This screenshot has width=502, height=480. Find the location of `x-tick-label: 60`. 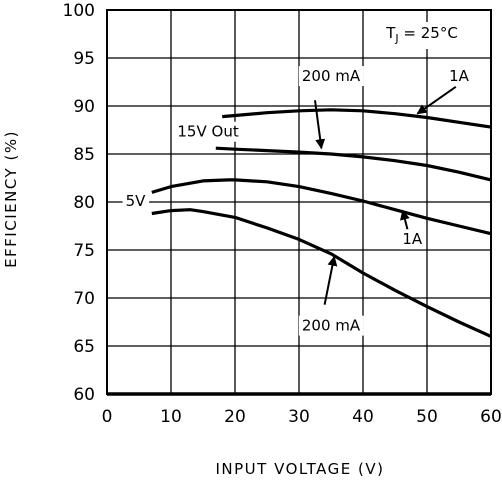

x-tick-label: 60 is located at coordinates (491, 417).